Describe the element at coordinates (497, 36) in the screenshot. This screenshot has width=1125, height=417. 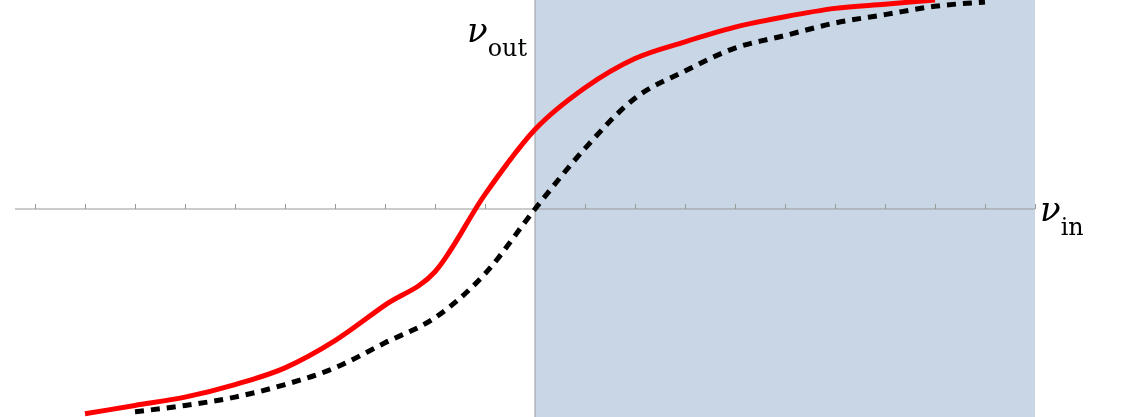
I see `y-axis-title: ν$_{out}$` at that location.